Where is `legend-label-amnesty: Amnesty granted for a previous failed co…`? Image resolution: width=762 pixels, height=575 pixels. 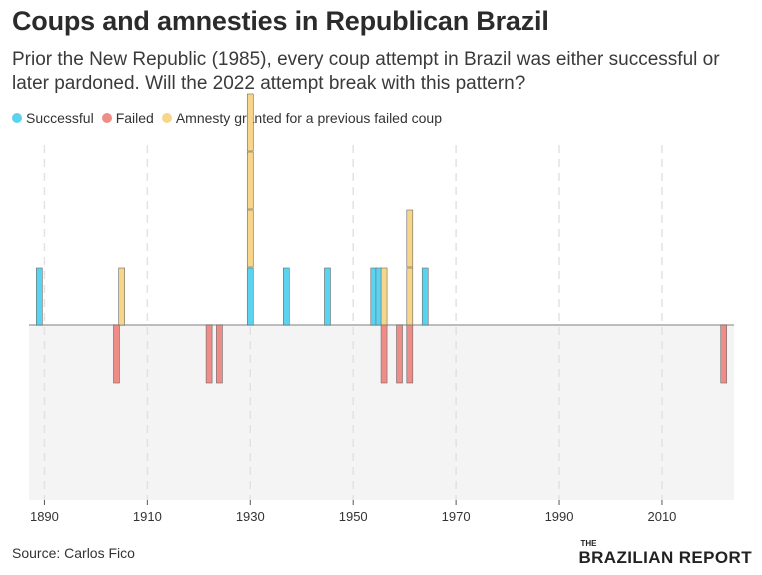
legend-label-amnesty: Amnesty granted for a previous failed co… is located at coordinates (308, 118).